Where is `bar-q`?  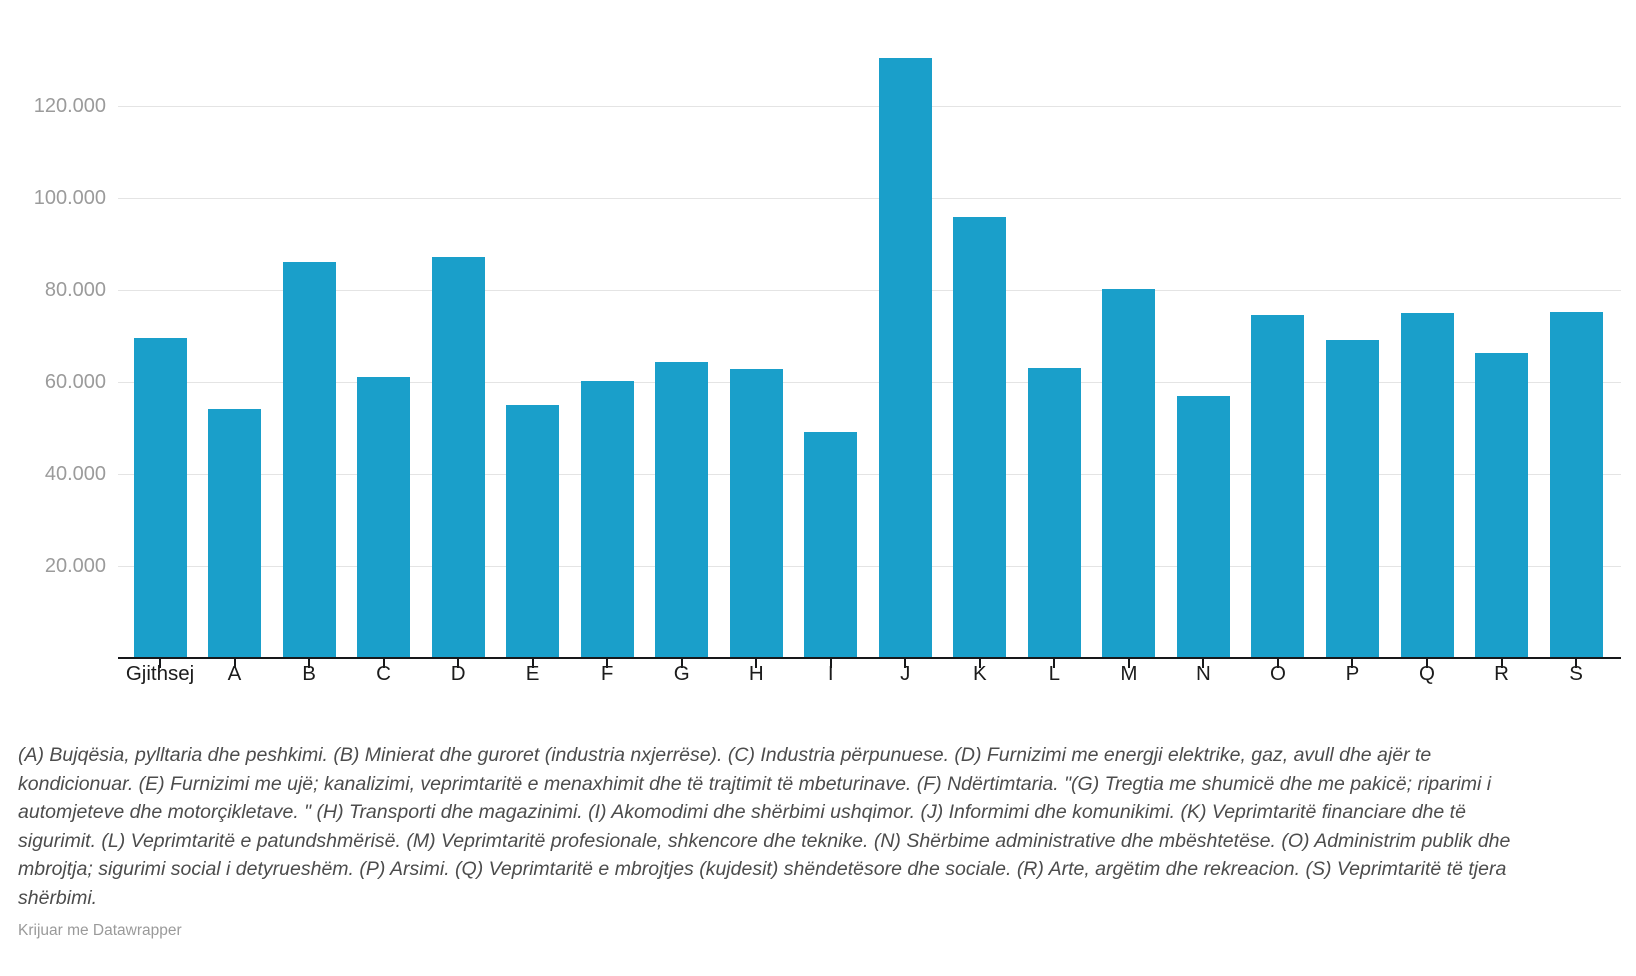
bar-q is located at coordinates (1427, 485).